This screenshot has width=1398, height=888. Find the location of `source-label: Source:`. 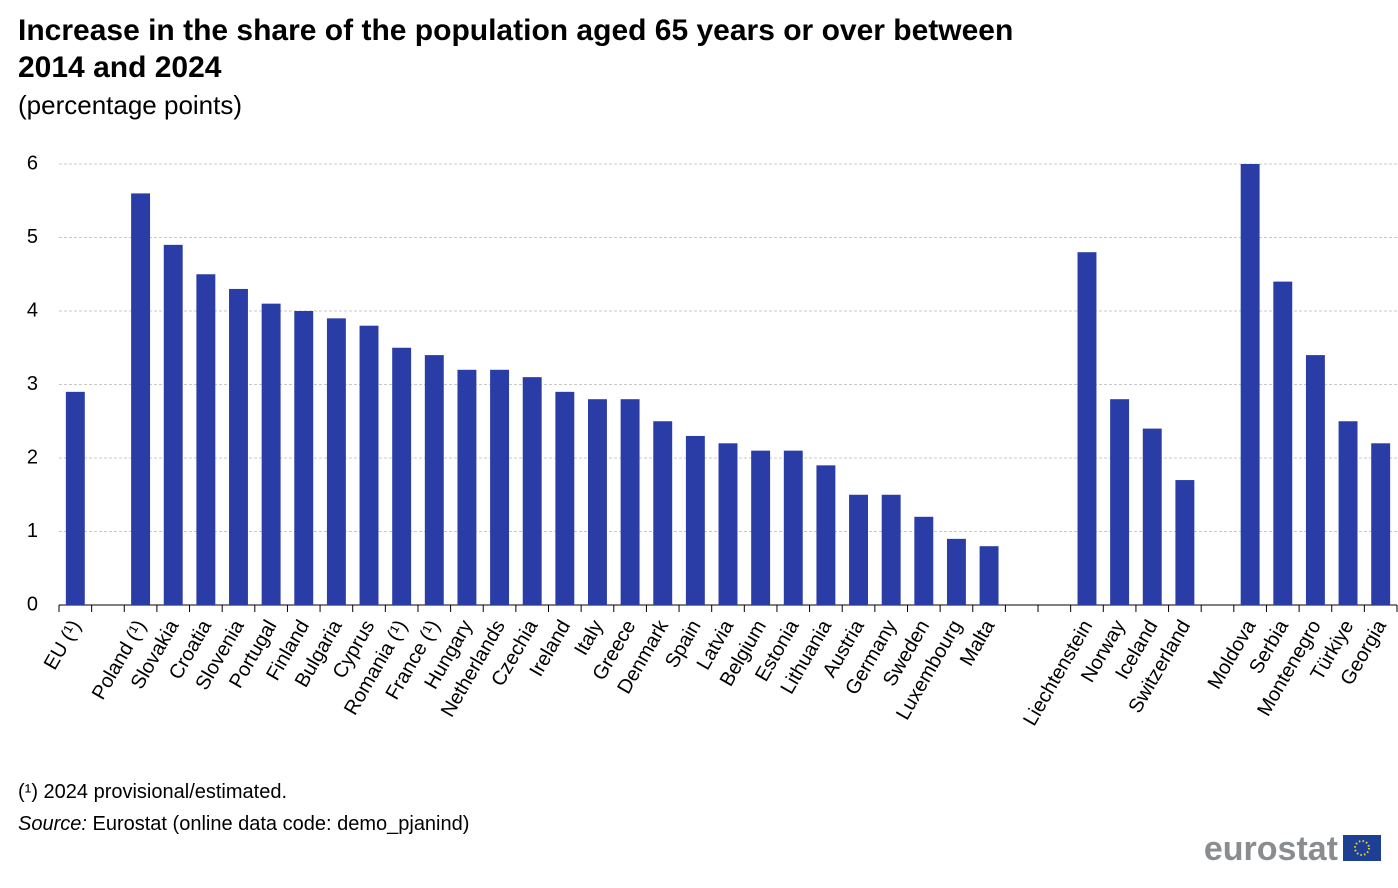

source-label: Source: is located at coordinates (52, 824).